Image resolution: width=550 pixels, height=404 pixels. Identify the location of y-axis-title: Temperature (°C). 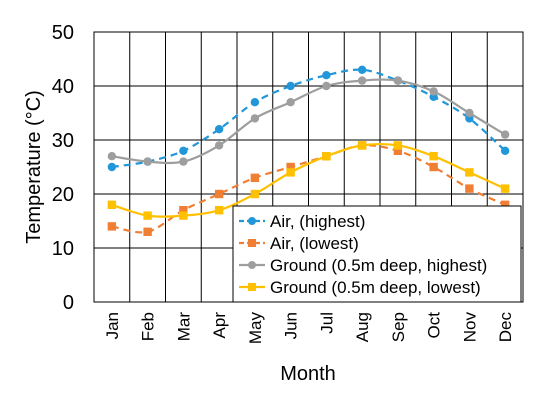
(34, 167).